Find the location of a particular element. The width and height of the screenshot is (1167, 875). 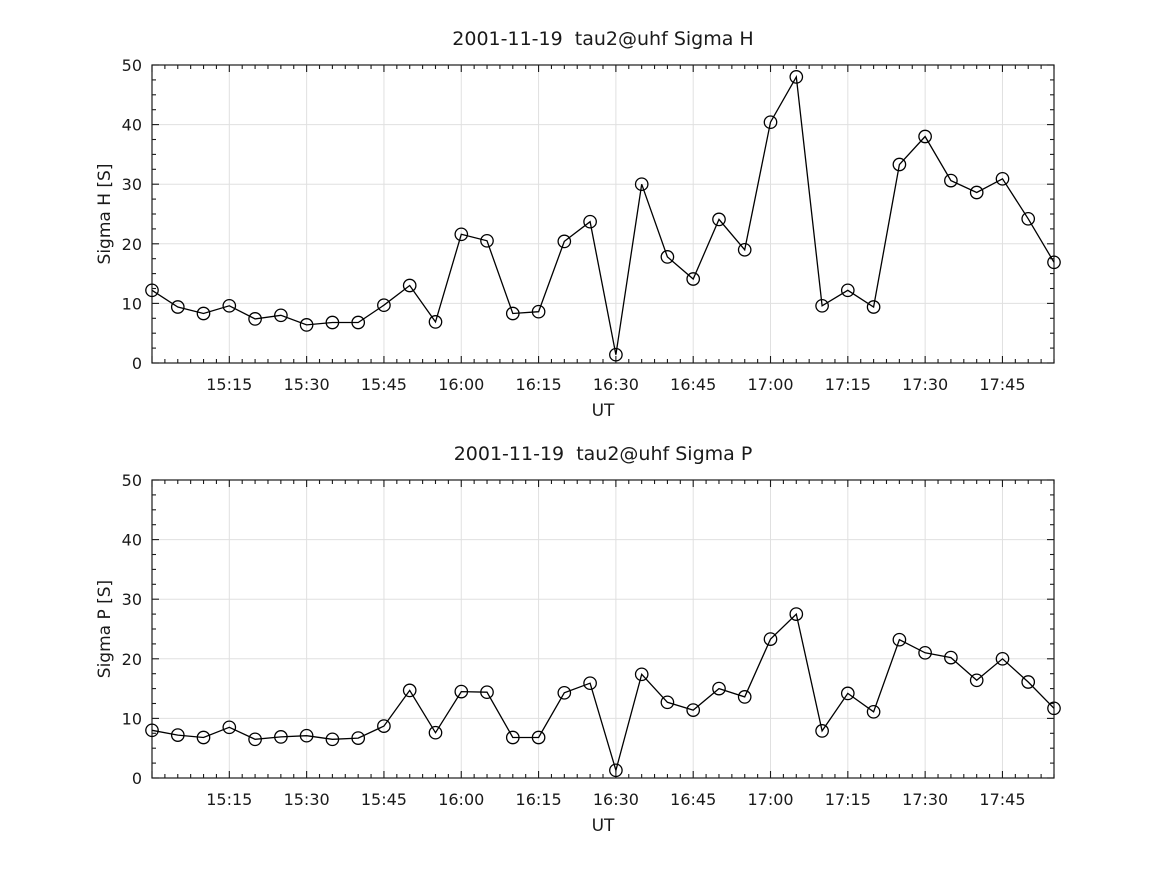

sigma-p-ylabel: Sigma P [S] is located at coordinates (105, 629).